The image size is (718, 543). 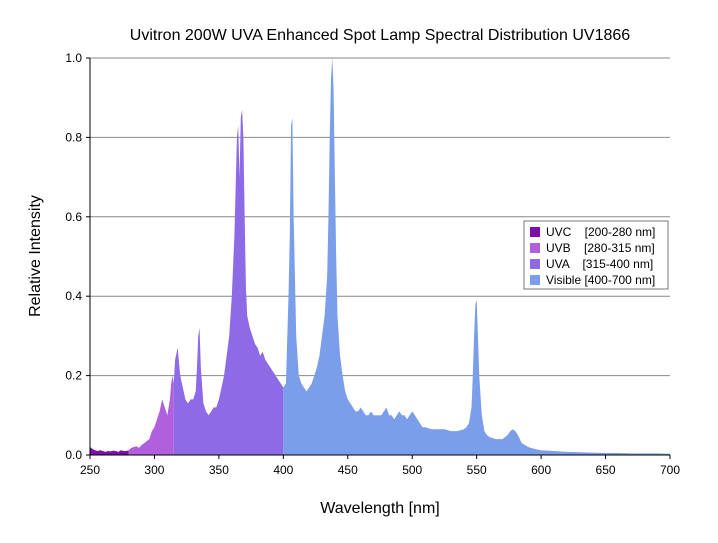 What do you see at coordinates (599, 264) in the screenshot?
I see `legend-label-2: UVA [315-400 nm]` at bounding box center [599, 264].